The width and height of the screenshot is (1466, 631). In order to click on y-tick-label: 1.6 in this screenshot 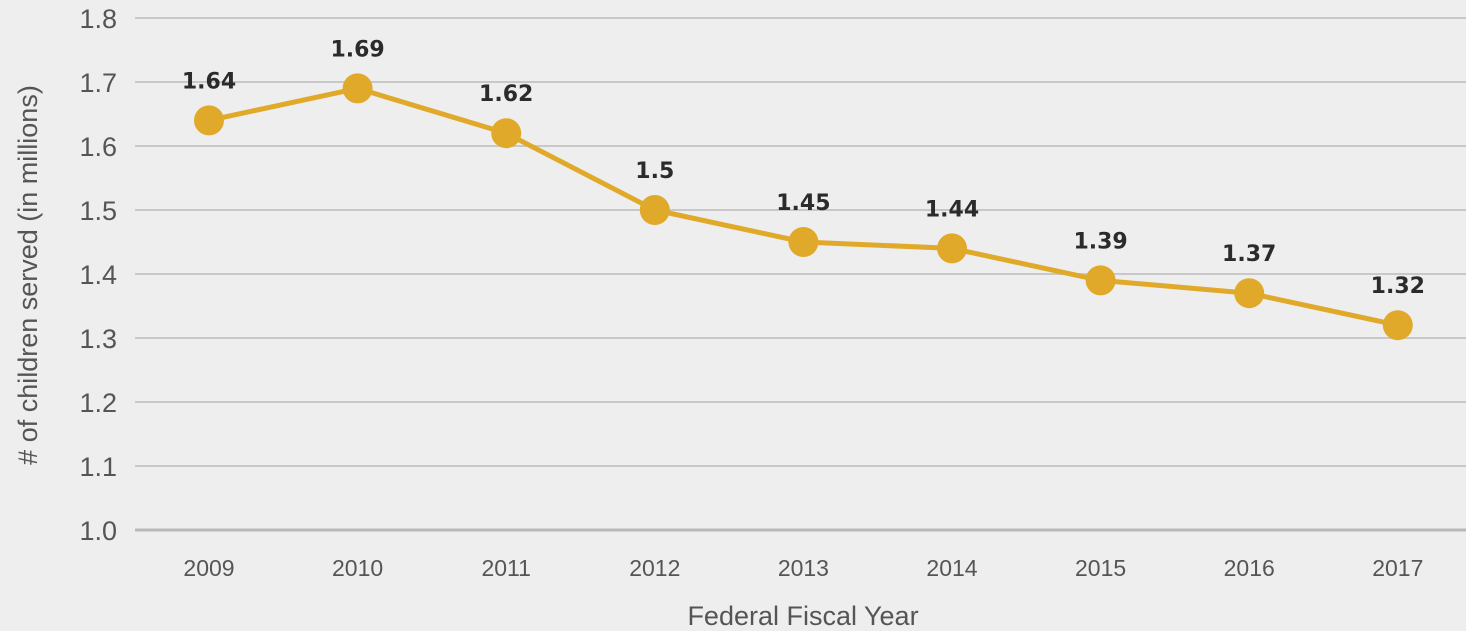, I will do `click(98, 147)`.